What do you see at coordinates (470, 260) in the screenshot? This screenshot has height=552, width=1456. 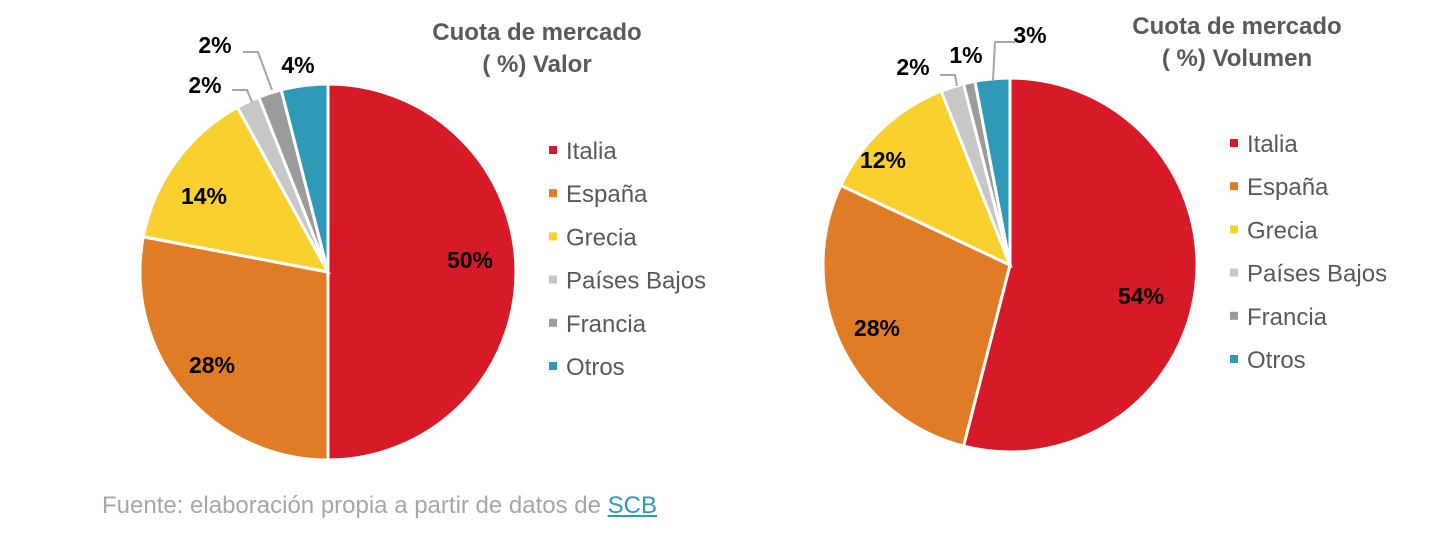 I see `data-label: 50%` at bounding box center [470, 260].